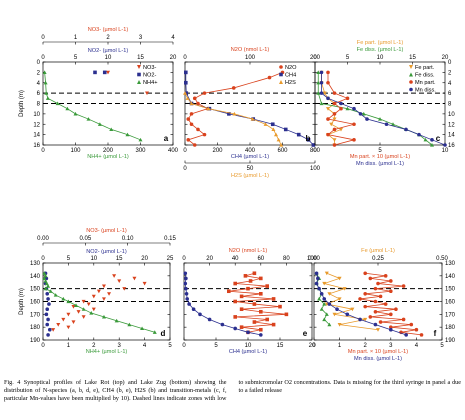 The width and height of the screenshot is (465, 420). I want to click on bottom-tick-label: 2, so click(94, 346).